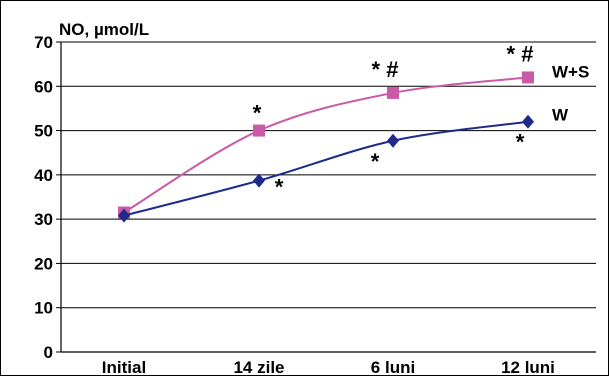 The width and height of the screenshot is (609, 376). I want to click on series-label-w: W, so click(560, 115).